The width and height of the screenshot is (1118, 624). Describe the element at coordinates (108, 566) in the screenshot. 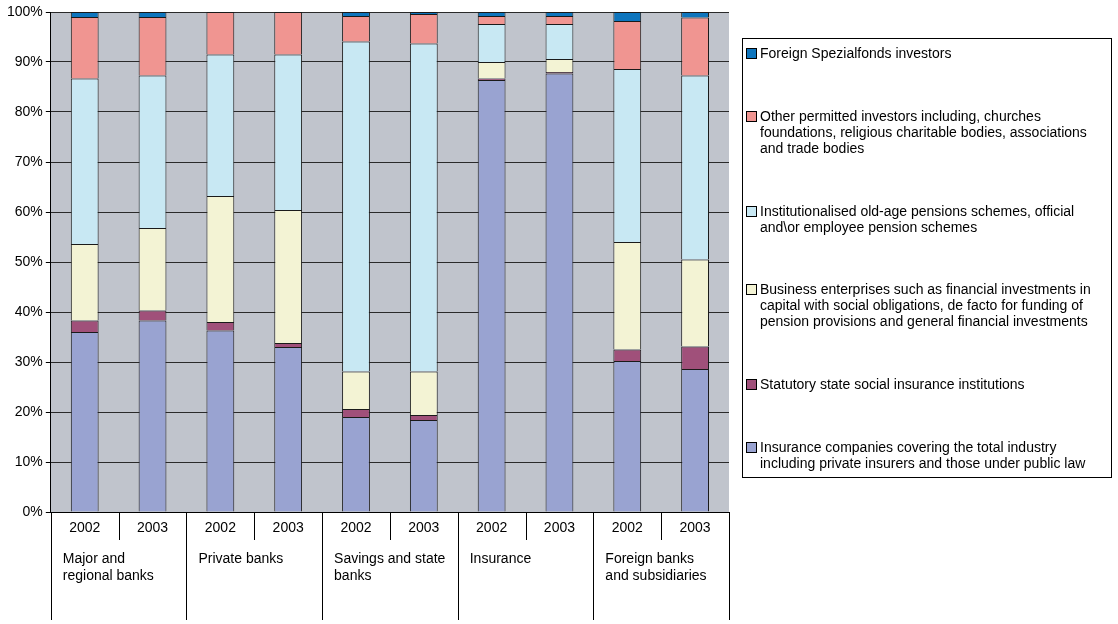

I see `text: Major and regional banks` at that location.